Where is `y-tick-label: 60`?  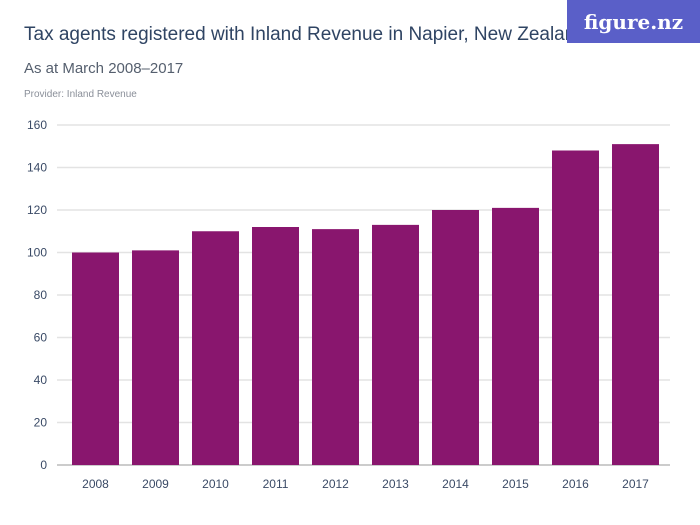 y-tick-label: 60 is located at coordinates (41, 338).